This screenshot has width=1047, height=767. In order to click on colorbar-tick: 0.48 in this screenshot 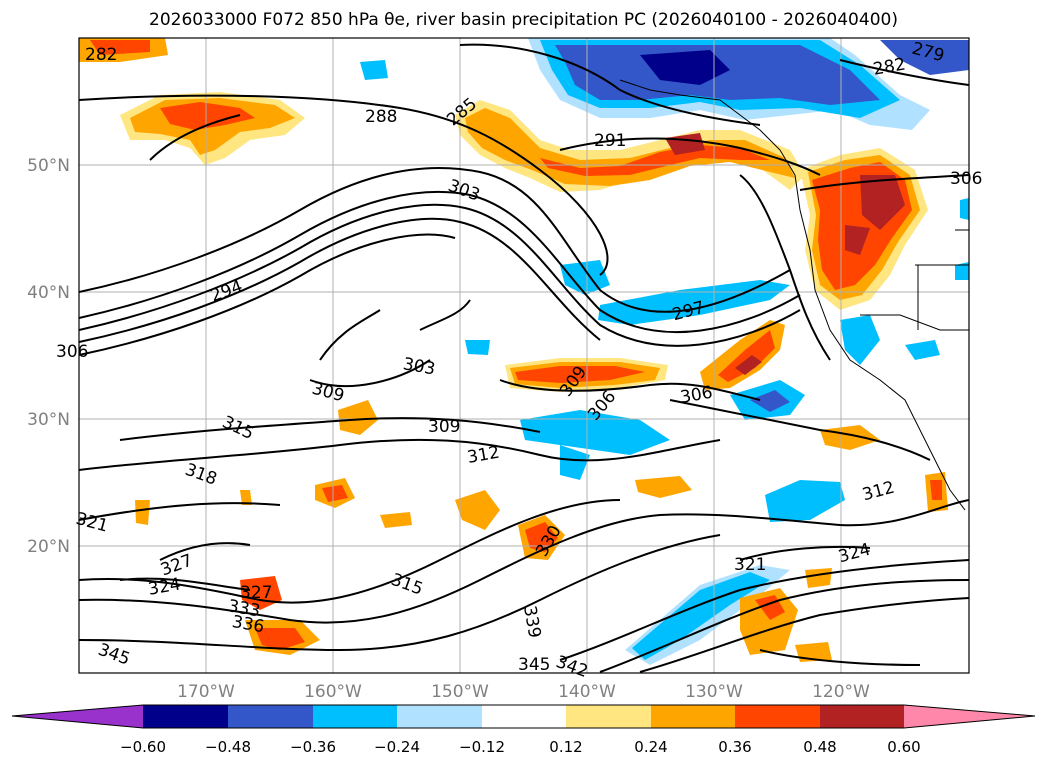, I will do `click(819, 747)`.